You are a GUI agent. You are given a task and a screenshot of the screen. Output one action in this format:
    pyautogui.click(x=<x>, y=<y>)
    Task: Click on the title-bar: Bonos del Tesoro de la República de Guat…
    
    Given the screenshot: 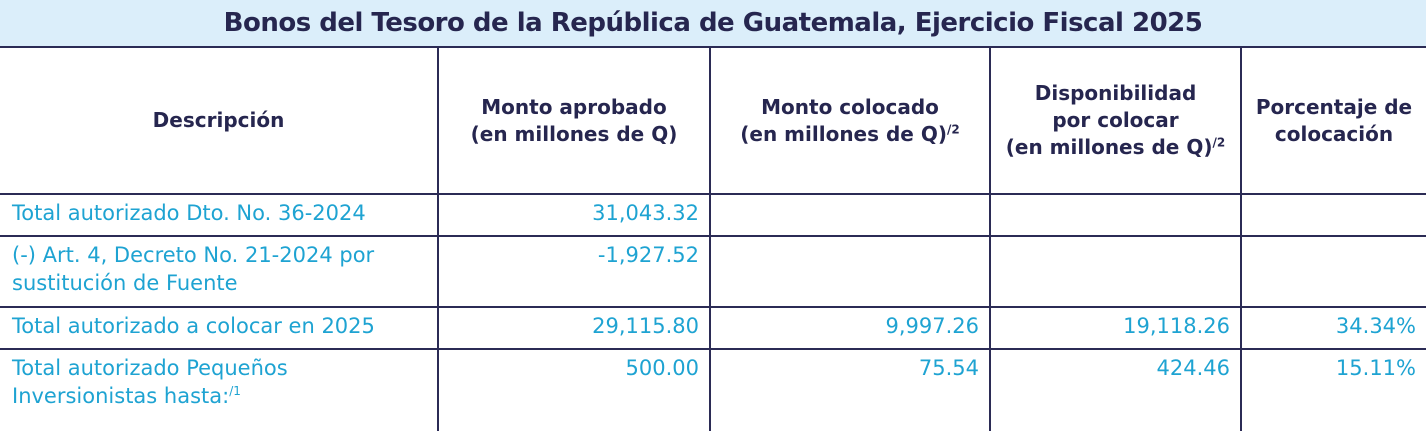 What is the action you would take?
    pyautogui.click(x=713, y=24)
    